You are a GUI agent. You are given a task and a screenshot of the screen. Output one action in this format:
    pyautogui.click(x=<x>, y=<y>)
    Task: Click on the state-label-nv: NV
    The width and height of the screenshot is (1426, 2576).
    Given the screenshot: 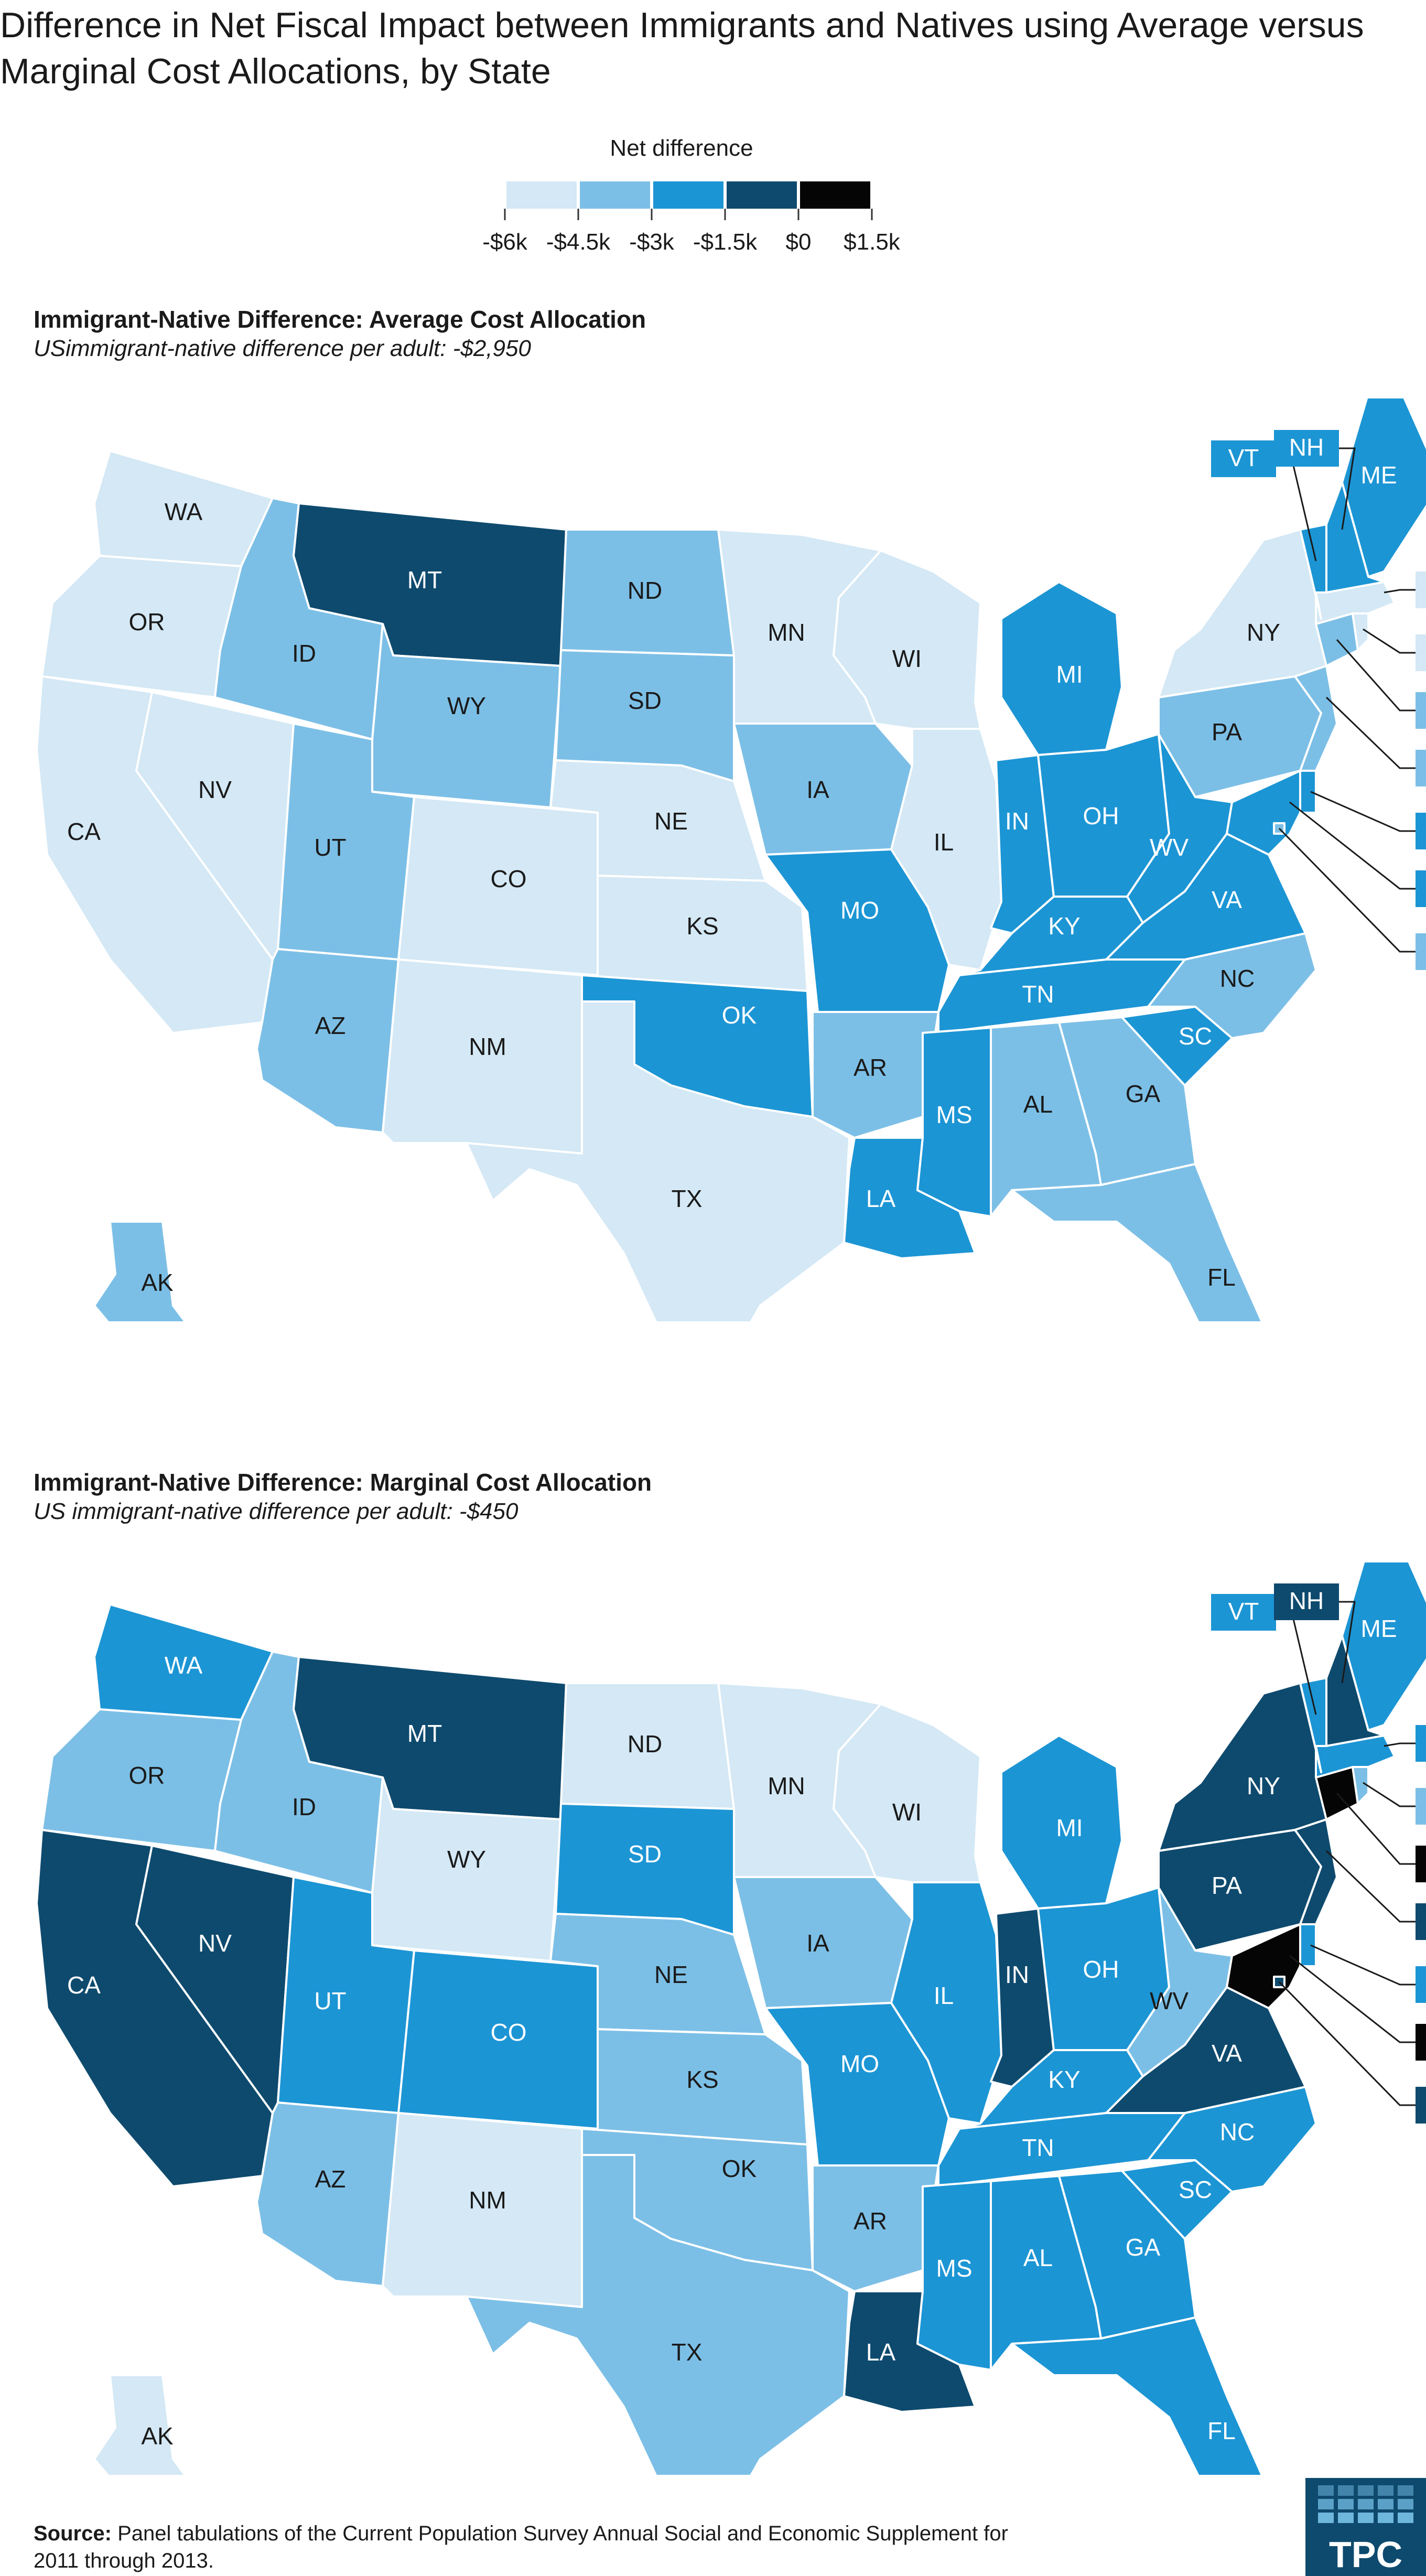 What is the action you would take?
    pyautogui.click(x=215, y=1943)
    